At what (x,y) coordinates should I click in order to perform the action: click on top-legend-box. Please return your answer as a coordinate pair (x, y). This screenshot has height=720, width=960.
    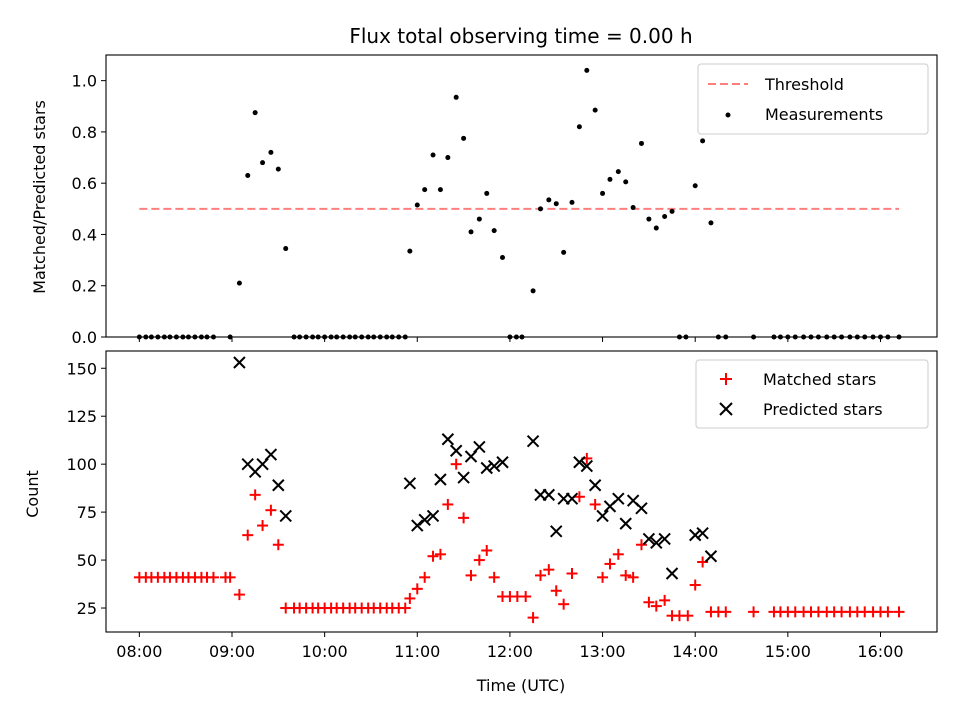
    Looking at the image, I should click on (813, 99).